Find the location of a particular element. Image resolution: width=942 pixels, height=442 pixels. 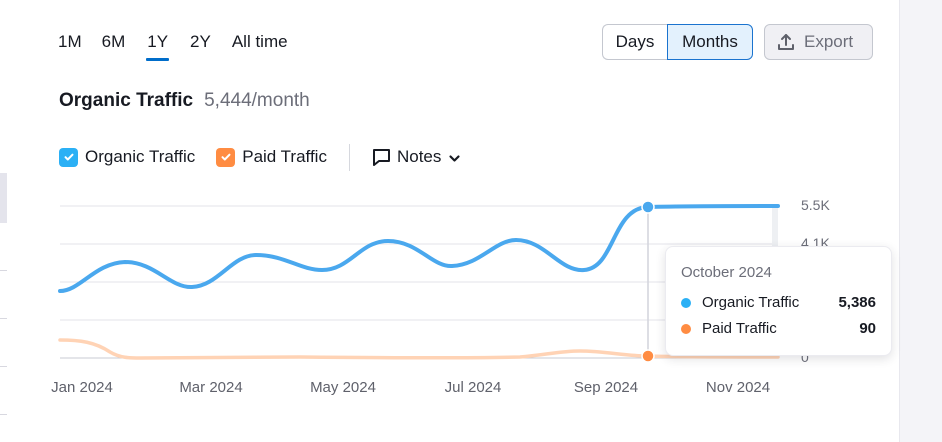

x-tick-label: Jul 2024 is located at coordinates (473, 387).